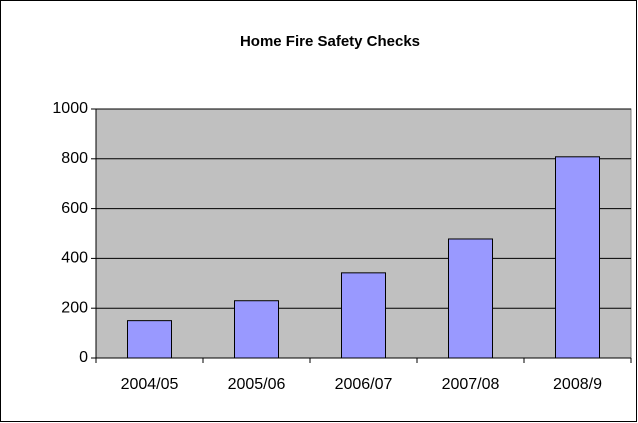 This screenshot has height=423, width=638. What do you see at coordinates (74, 307) in the screenshot?
I see `y-tick-label: 200` at bounding box center [74, 307].